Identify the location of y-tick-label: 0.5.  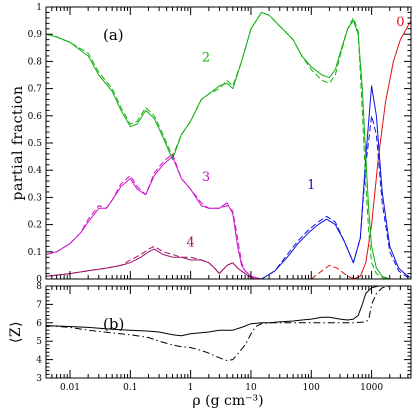
(35, 144).